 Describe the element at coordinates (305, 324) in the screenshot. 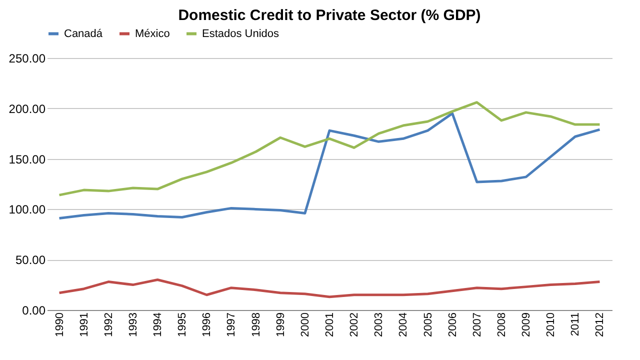

I see `x-tick-label: 2000` at that location.